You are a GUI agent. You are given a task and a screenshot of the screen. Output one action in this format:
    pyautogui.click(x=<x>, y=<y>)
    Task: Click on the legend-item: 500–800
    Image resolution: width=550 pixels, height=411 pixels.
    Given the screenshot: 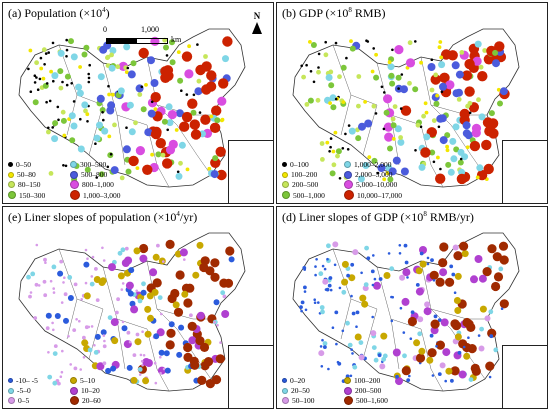 What is the action you would take?
    pyautogui.click(x=101, y=174)
    